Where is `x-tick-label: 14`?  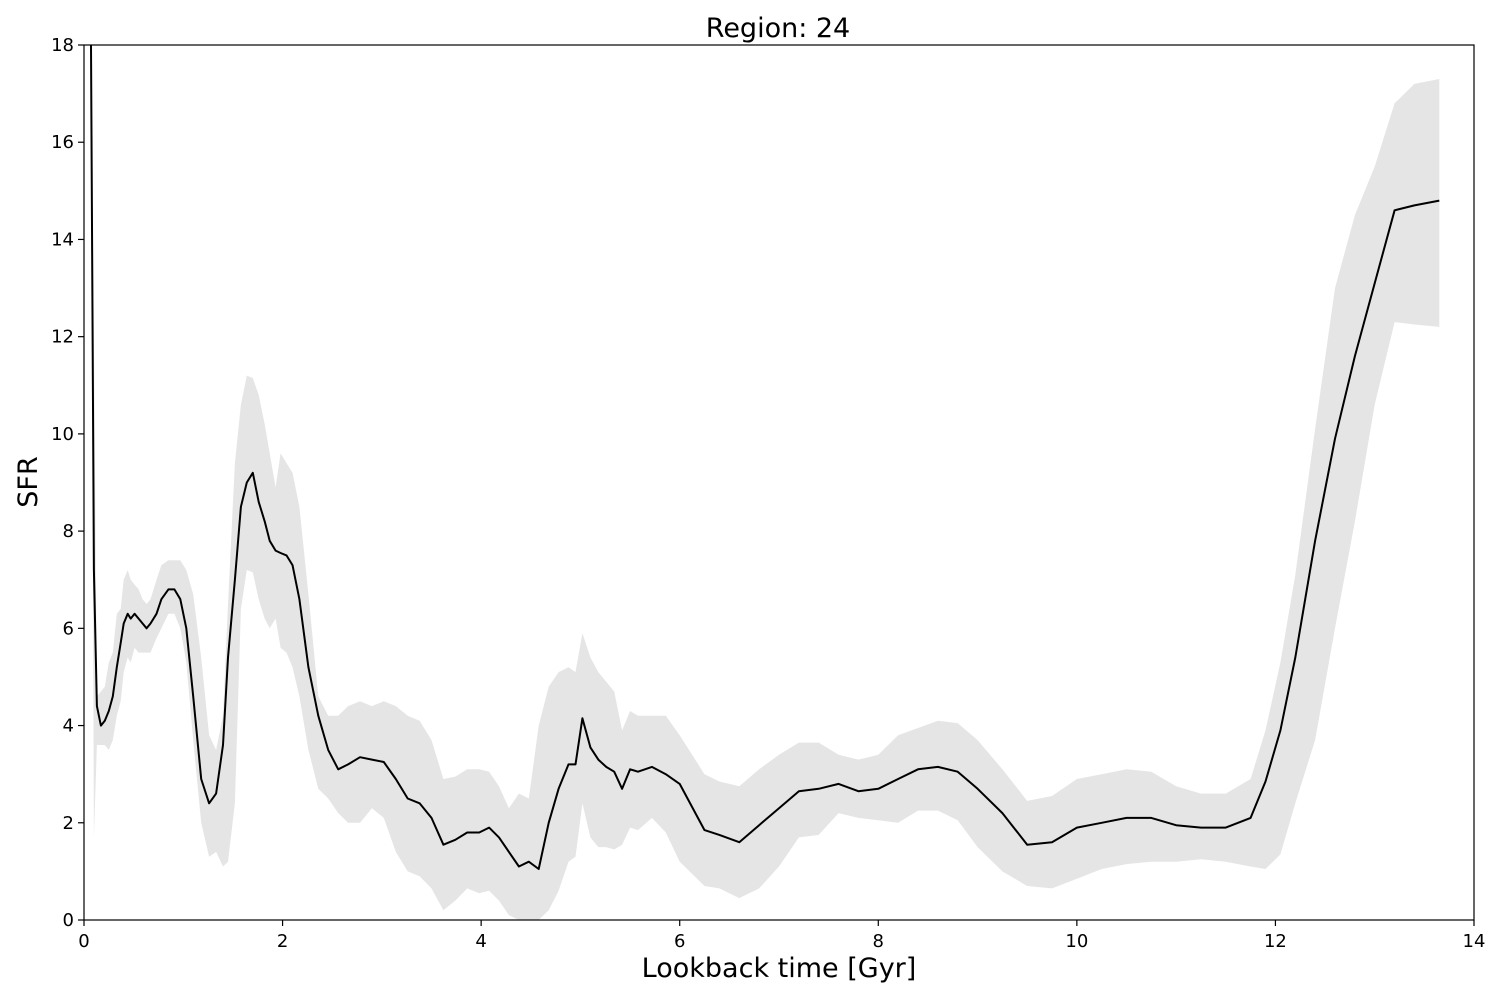 x-tick-label: 14 is located at coordinates (1474, 941).